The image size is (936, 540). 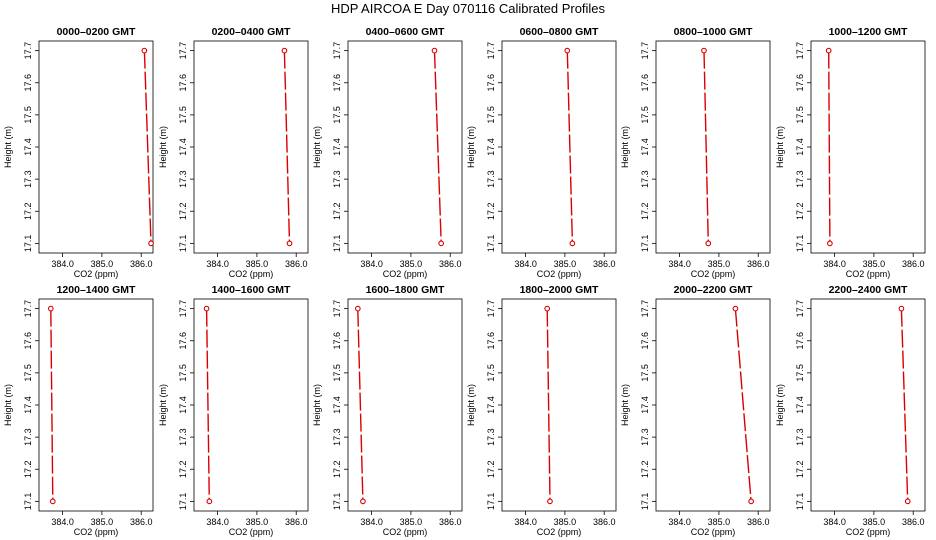 What do you see at coordinates (96, 32) in the screenshot?
I see `panel-title: 0000–0200 GMT` at bounding box center [96, 32].